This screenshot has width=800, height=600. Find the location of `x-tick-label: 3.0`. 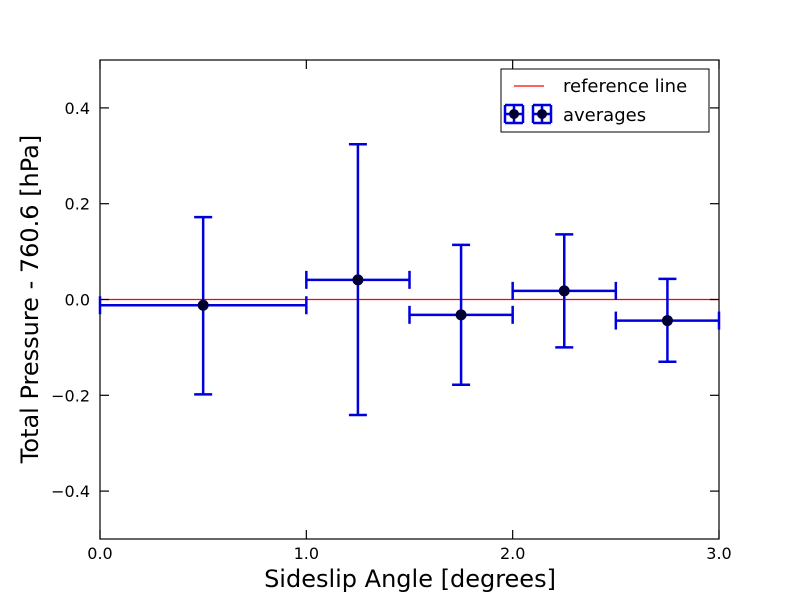

x-tick-label: 3.0 is located at coordinates (718, 553).